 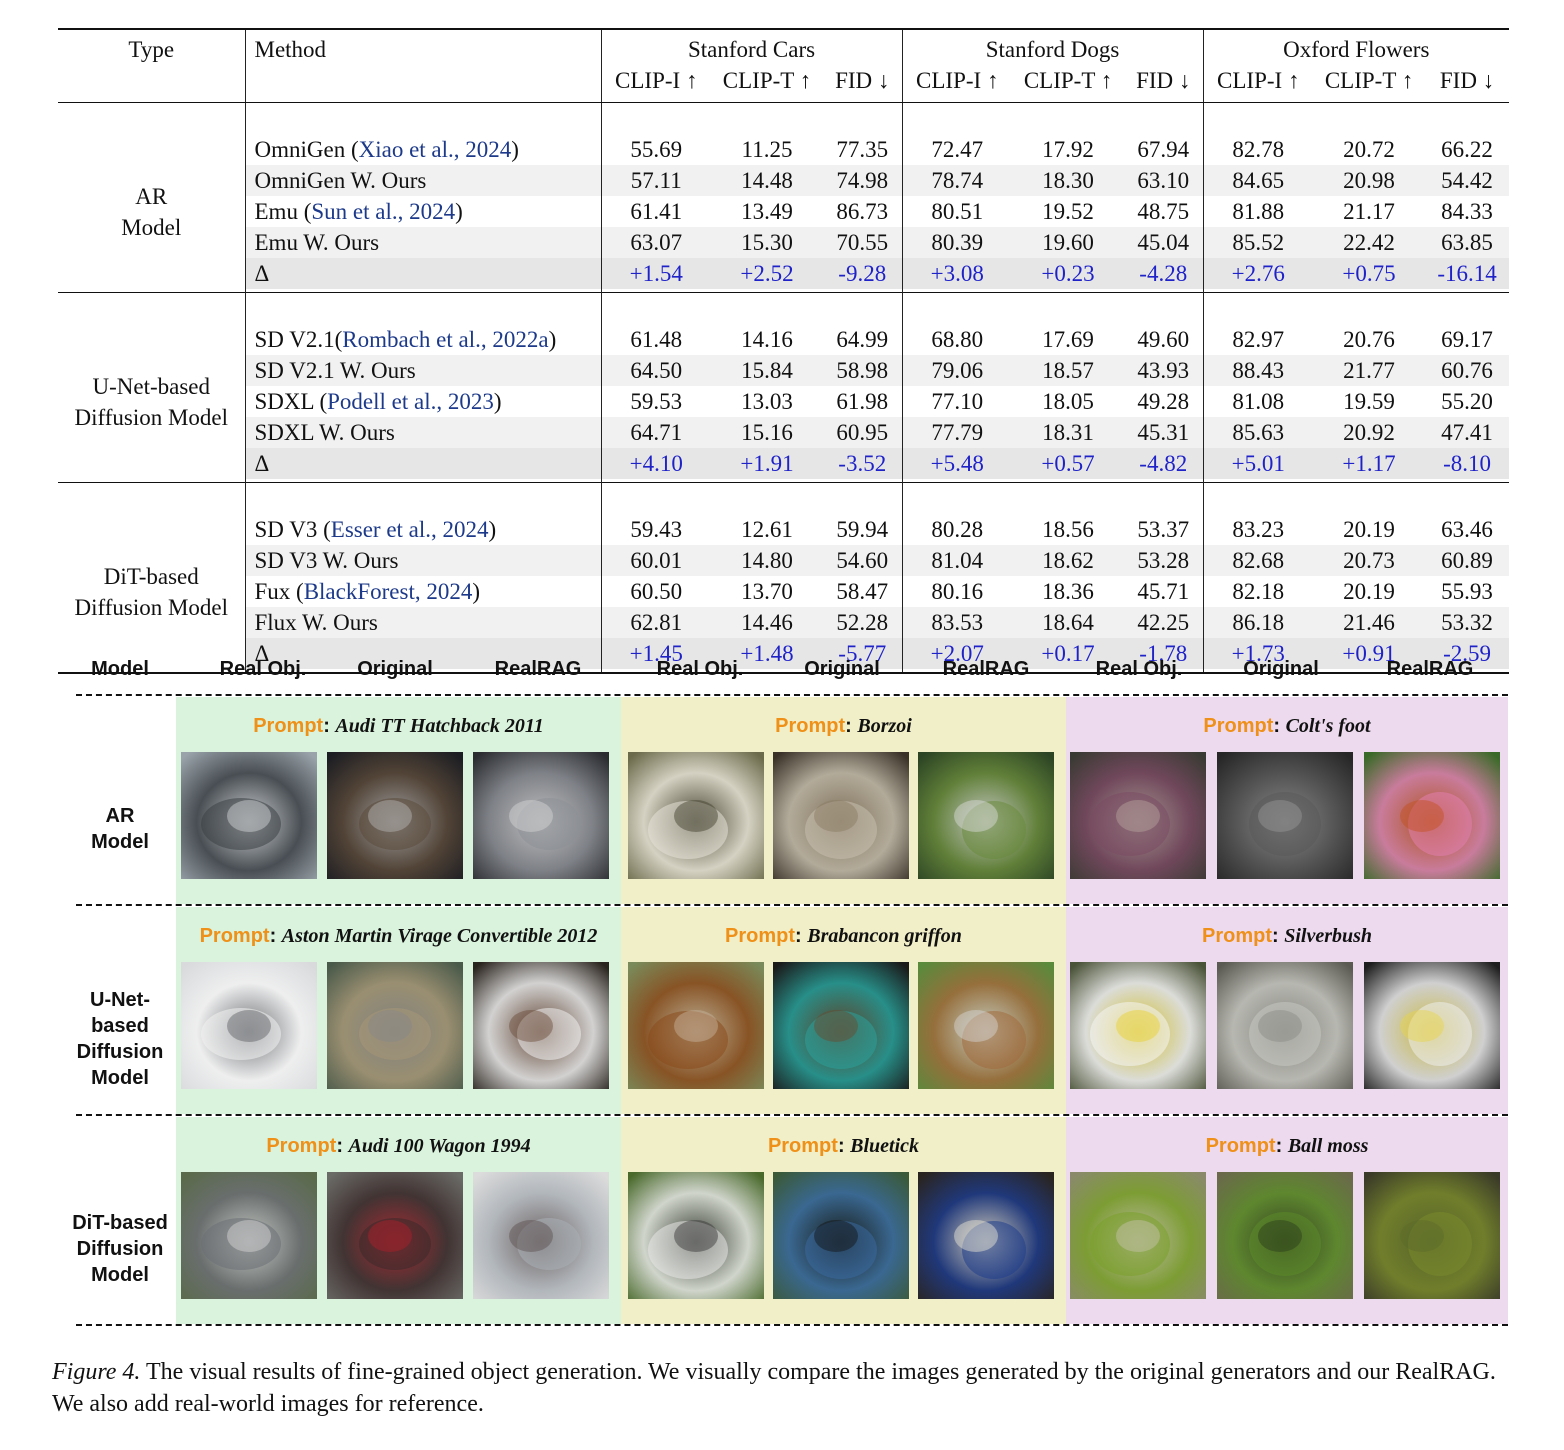 What do you see at coordinates (1369, 339) in the screenshot?
I see `metric-value: 20.76` at bounding box center [1369, 339].